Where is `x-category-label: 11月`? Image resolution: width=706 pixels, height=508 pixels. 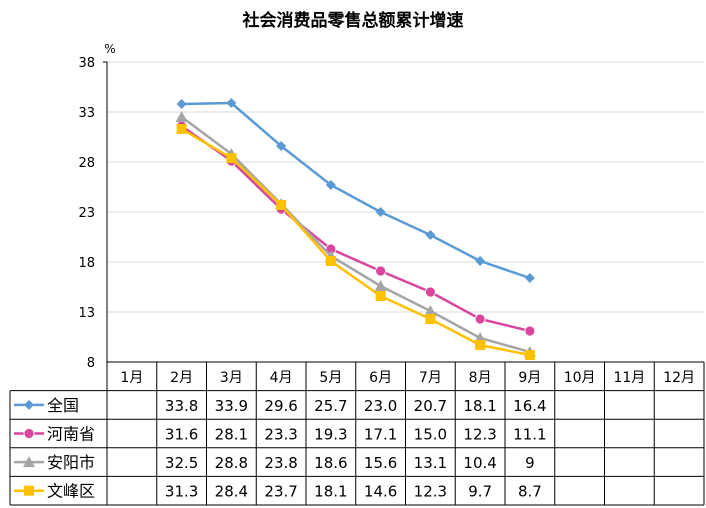
x-category-label: 11月 is located at coordinates (629, 378).